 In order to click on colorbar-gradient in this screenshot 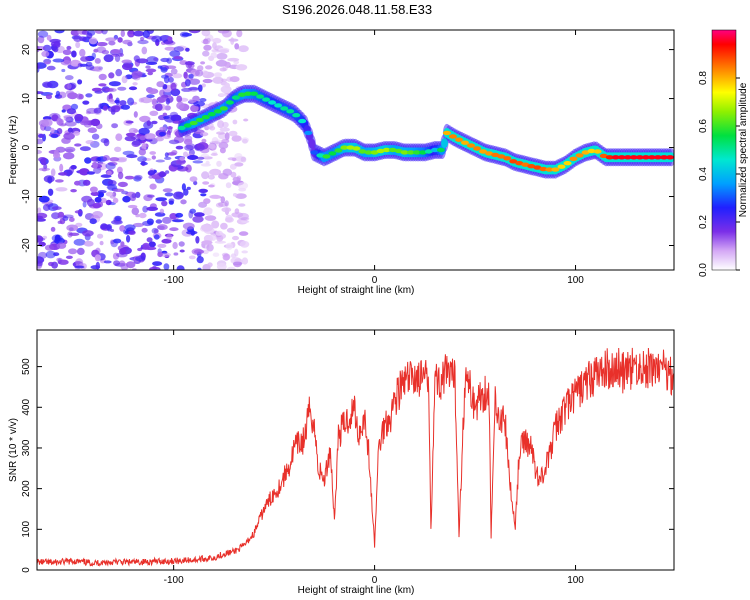, I will do `click(724, 150)`.